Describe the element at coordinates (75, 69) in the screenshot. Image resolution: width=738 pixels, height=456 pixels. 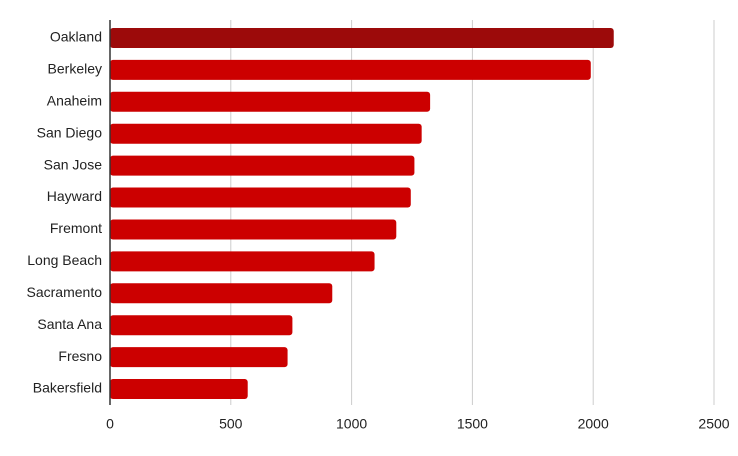
I see `y-tick-label: Berkeley` at that location.